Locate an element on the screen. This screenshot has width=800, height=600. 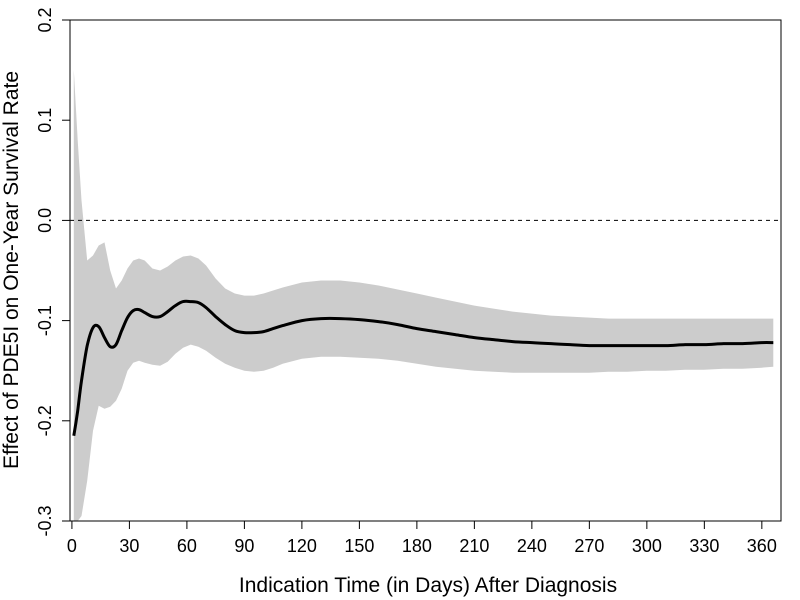
x-tick-label: 180 is located at coordinates (417, 546).